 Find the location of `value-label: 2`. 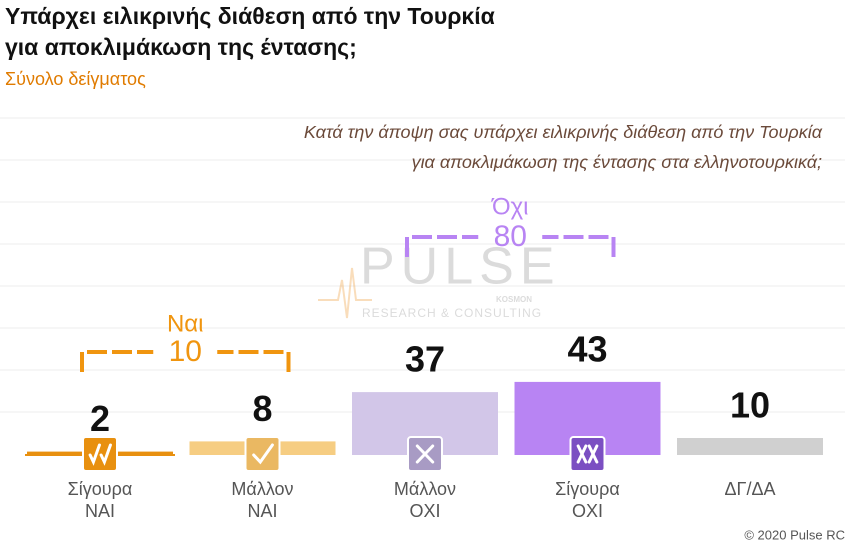

value-label: 2 is located at coordinates (100, 418).